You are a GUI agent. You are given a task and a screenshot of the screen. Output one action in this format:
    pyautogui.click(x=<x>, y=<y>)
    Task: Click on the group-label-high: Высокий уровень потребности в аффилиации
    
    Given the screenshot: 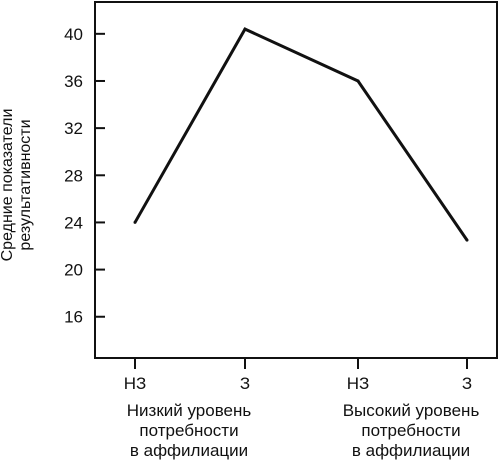 What is the action you would take?
    pyautogui.click(x=411, y=430)
    